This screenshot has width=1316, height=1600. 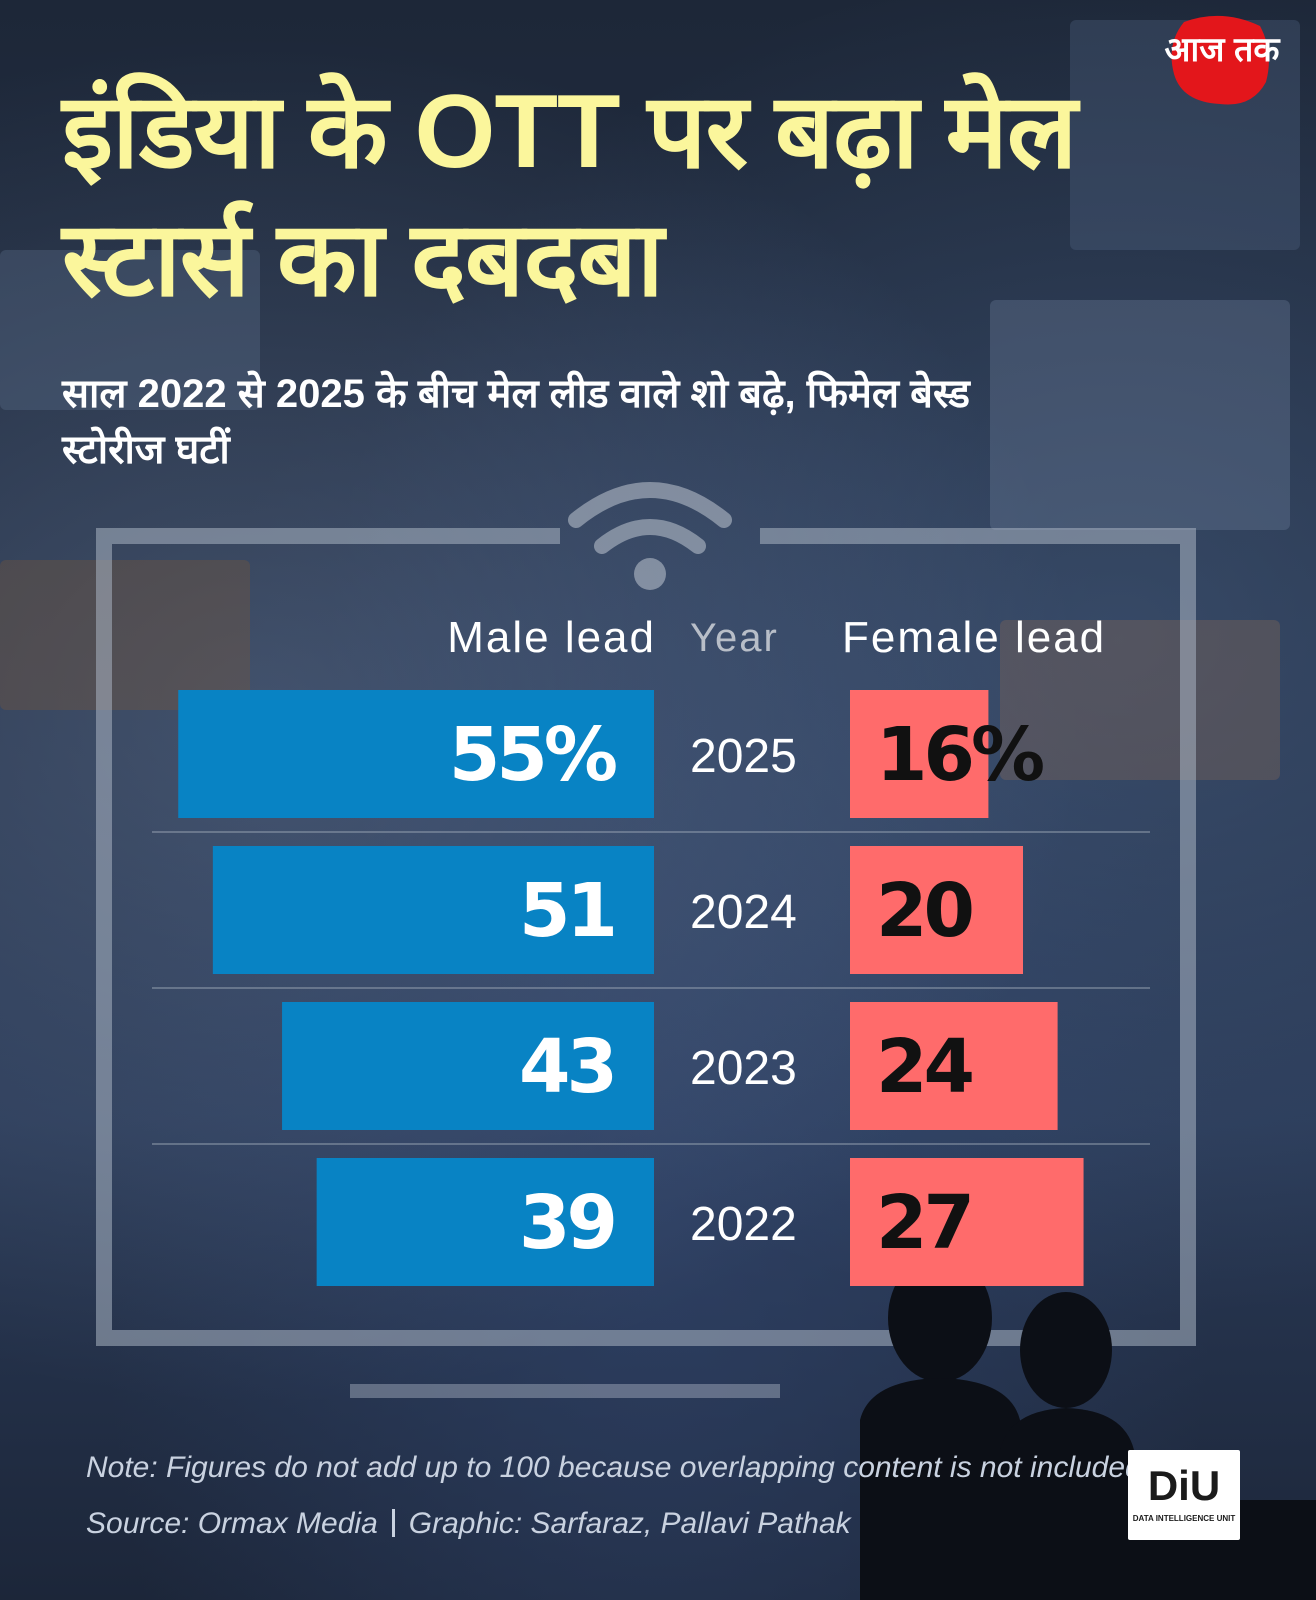 What do you see at coordinates (1184, 1518) in the screenshot?
I see `diu-logo-subtext: DATA INTELLIGENCE UNIT` at bounding box center [1184, 1518].